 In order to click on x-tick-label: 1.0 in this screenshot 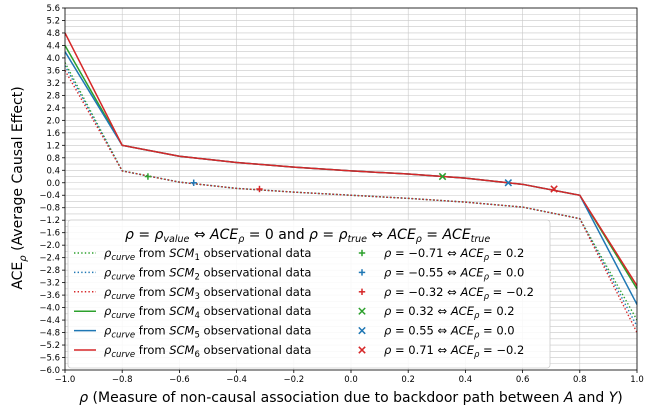, I will do `click(637, 380)`.